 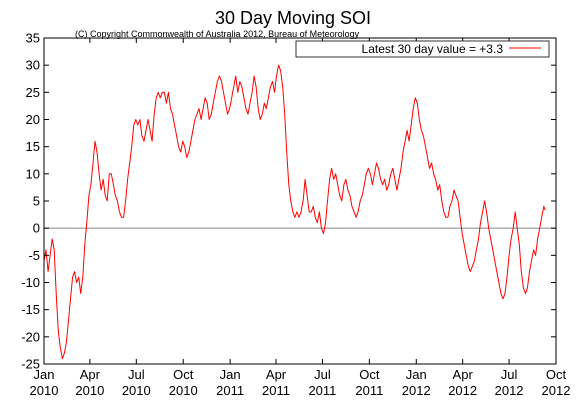 I want to click on legend: Latest 30 day value = +3.3, so click(x=422, y=49).